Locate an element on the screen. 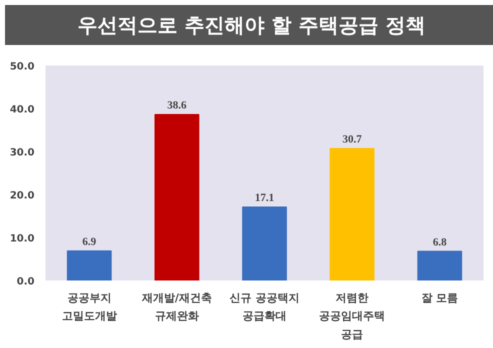 The width and height of the screenshot is (493, 348). data-label: 6.8 is located at coordinates (440, 242).